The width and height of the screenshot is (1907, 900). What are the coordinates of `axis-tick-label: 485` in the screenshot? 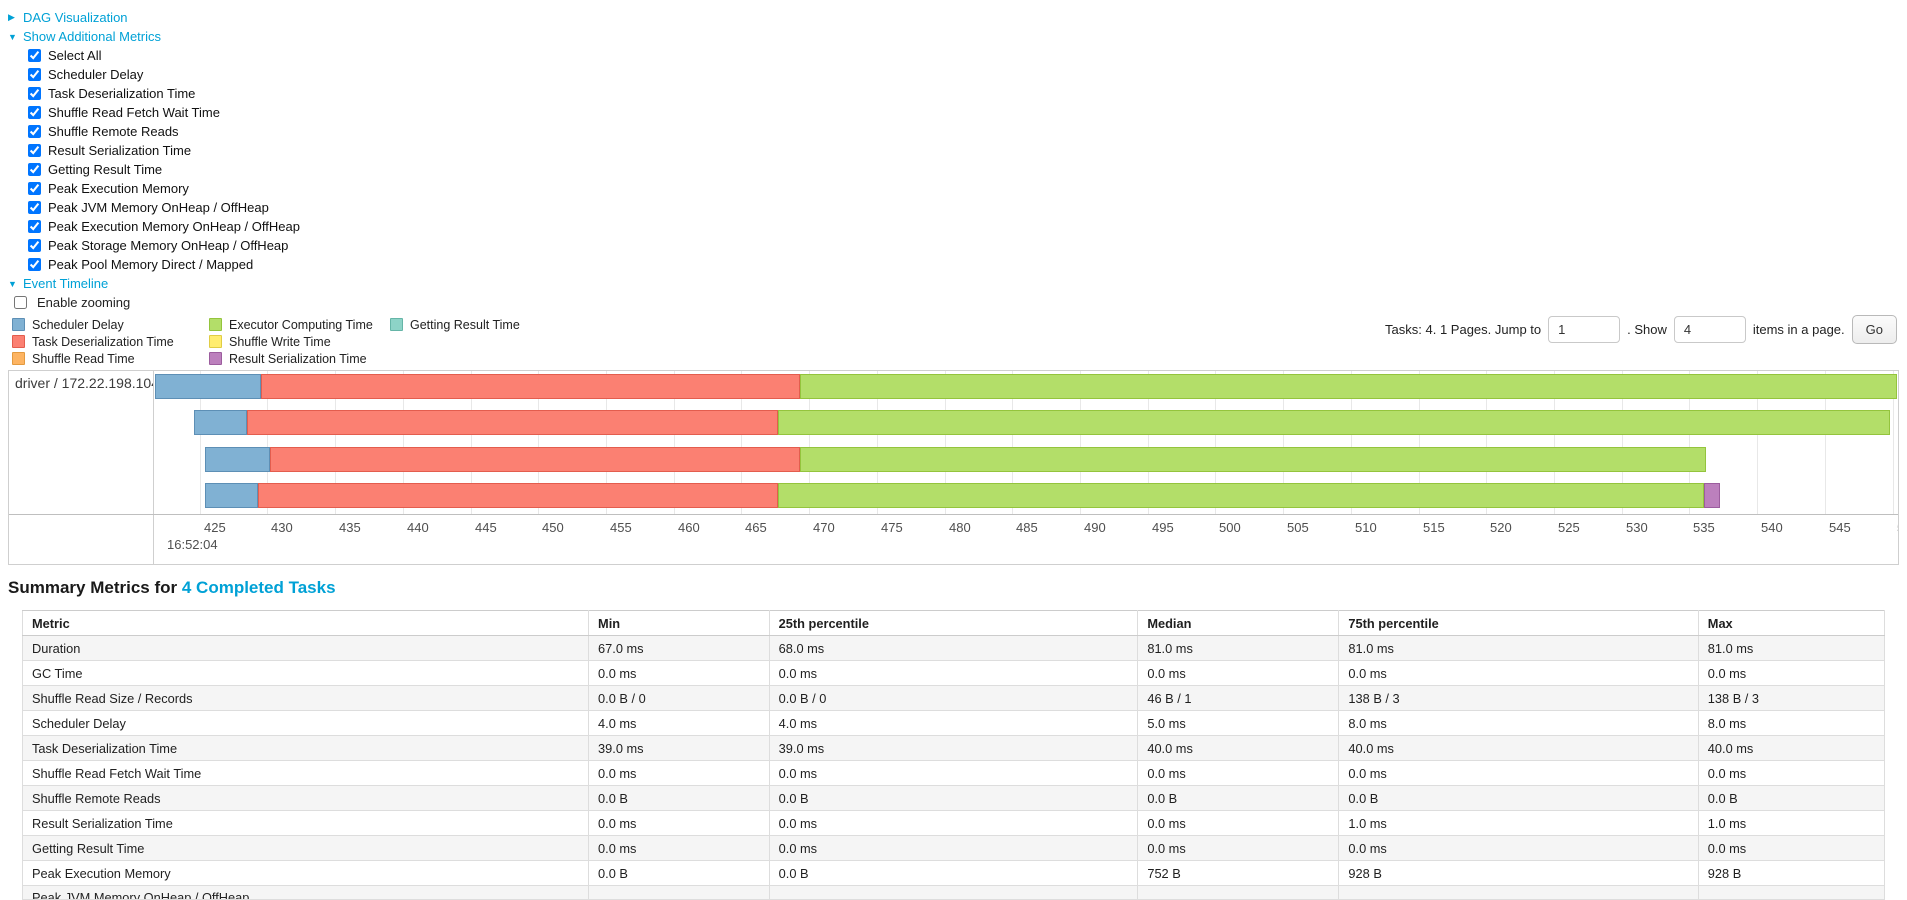 It's located at (1027, 527).